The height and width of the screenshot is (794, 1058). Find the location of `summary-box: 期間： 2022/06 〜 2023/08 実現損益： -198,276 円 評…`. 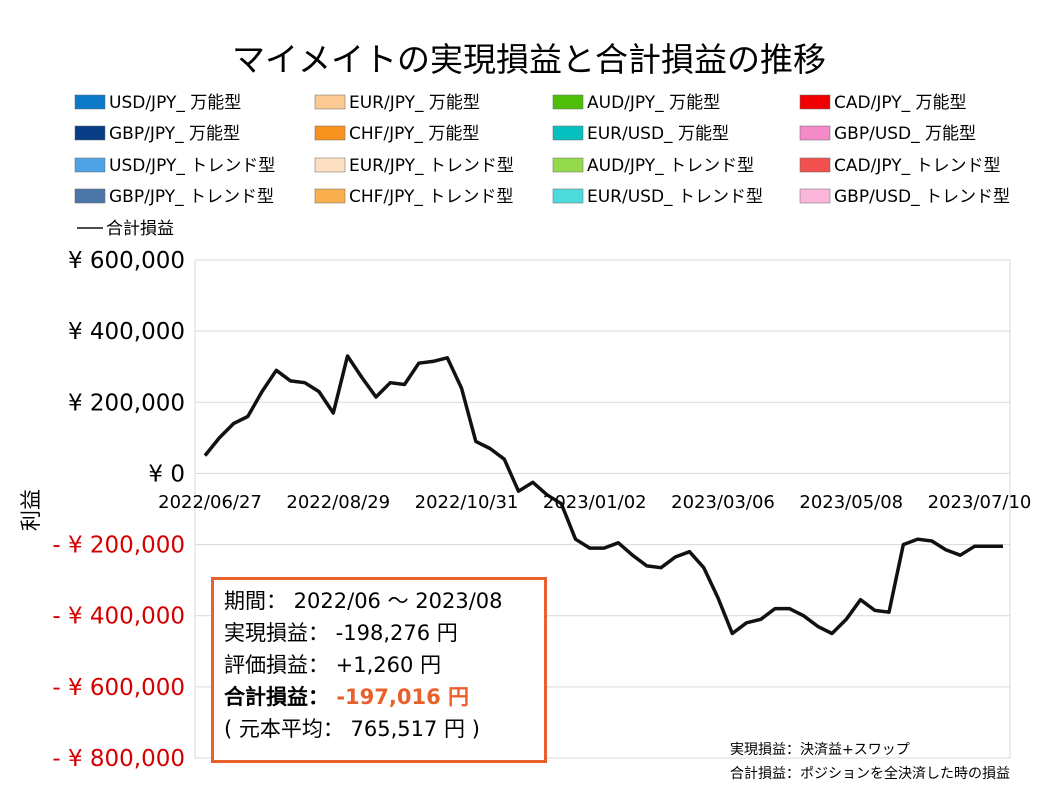

summary-box: 期間： 2022/06 〜 2023/08 実現損益： -198,276 円 評… is located at coordinates (379, 670).